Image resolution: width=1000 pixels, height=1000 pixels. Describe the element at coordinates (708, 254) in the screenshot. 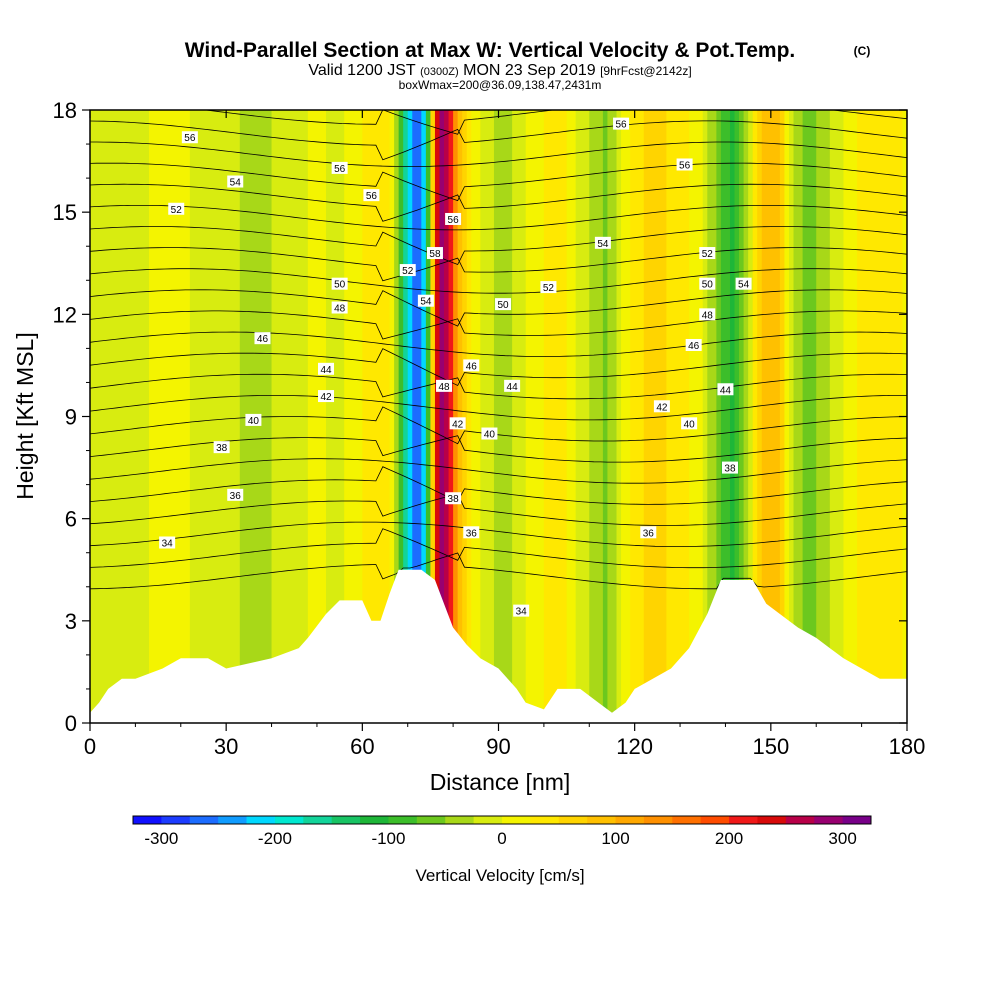

I see `contour-label-text: 52` at that location.